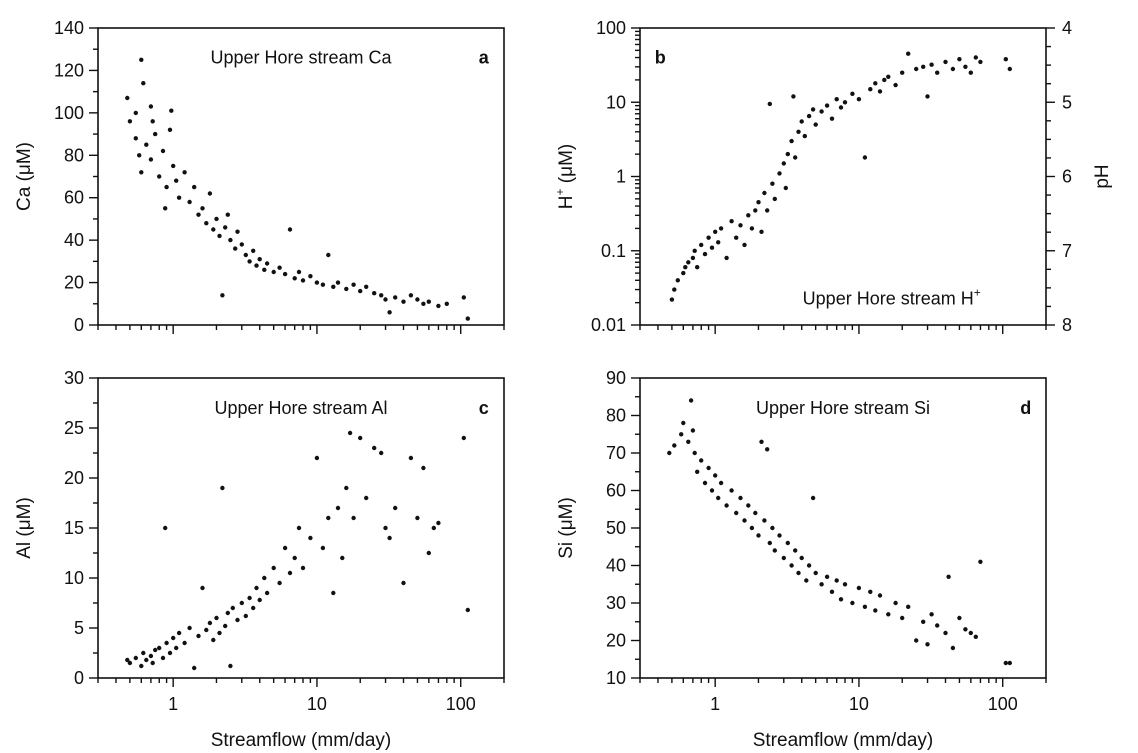 The width and height of the screenshot is (1138, 753). What do you see at coordinates (74, 378) in the screenshot?
I see `y-tick-label: 30` at bounding box center [74, 378].